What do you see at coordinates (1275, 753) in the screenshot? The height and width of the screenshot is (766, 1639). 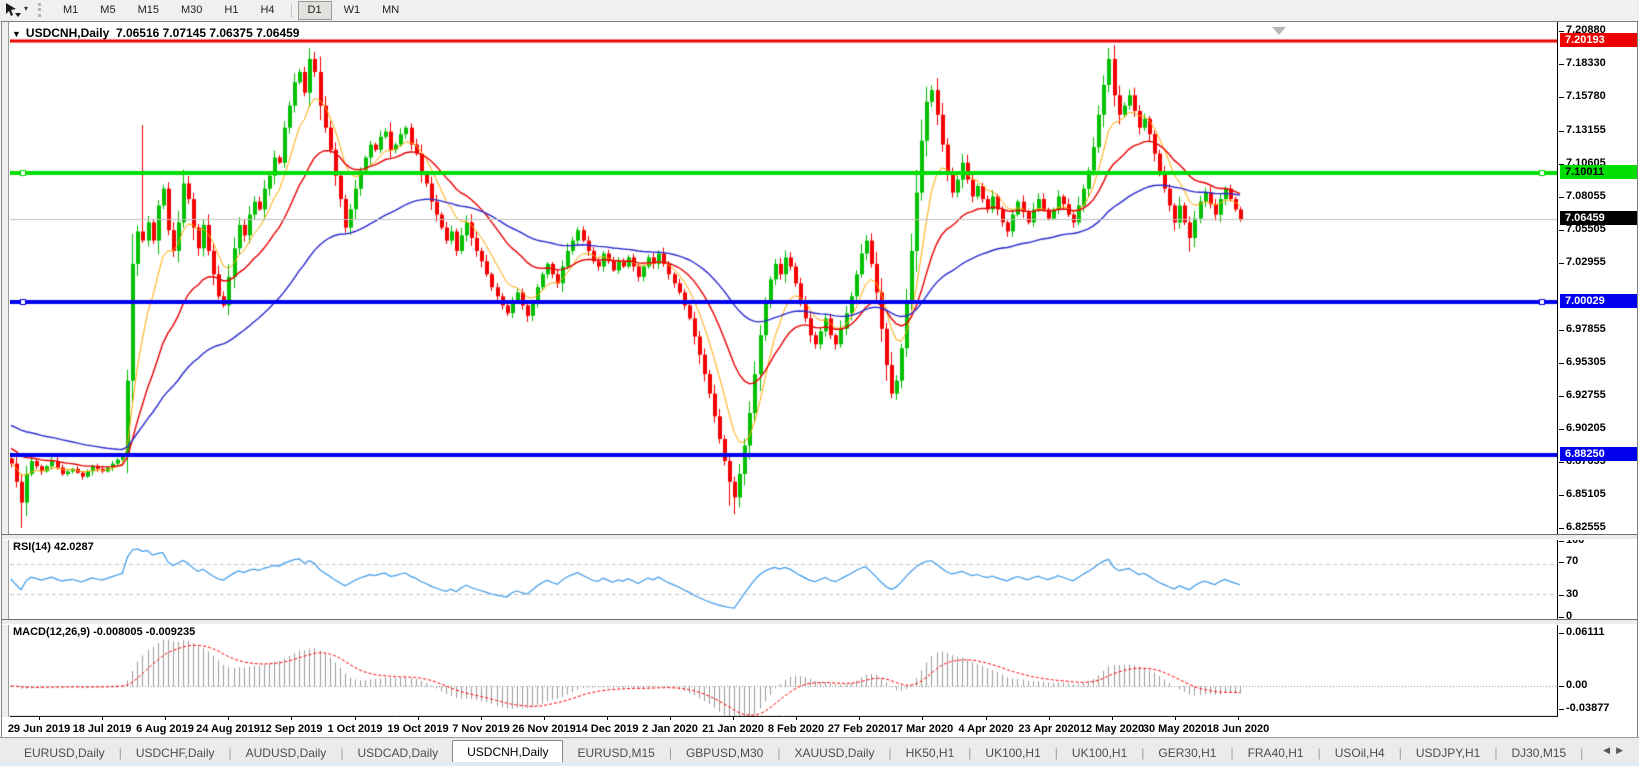 I see `chart-tab-fra40-h1: FRA40,H1` at bounding box center [1275, 753].